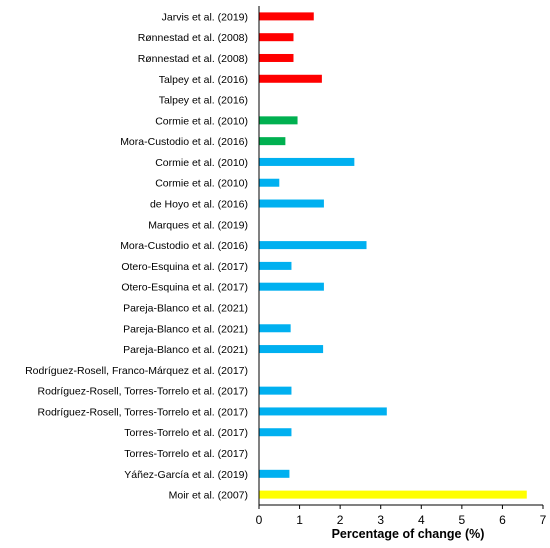 This screenshot has width=550, height=548. Describe the element at coordinates (421, 520) in the screenshot. I see `x-tick-label: 4` at that location.